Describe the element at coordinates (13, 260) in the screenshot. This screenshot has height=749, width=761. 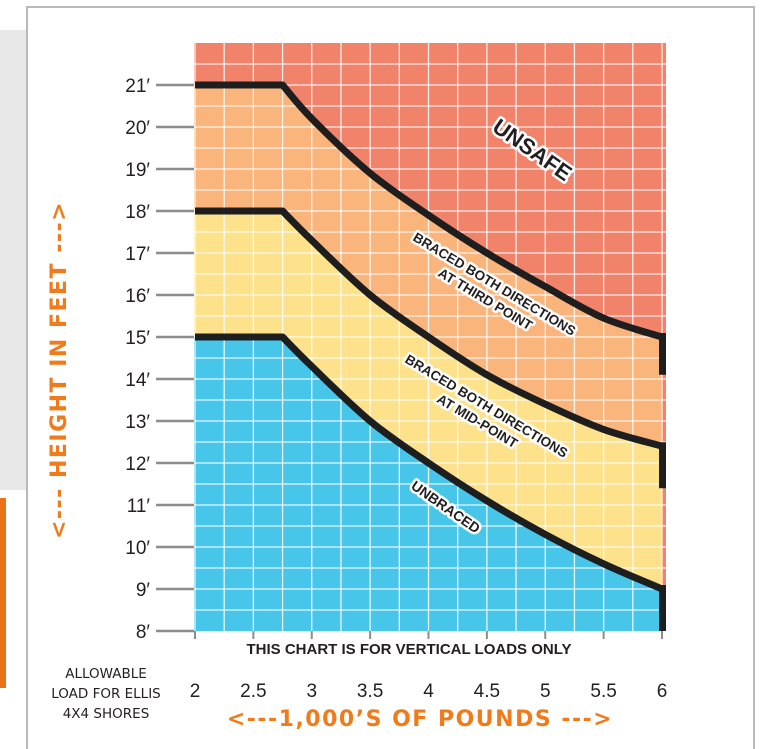
I see `left-grey-panel` at that location.